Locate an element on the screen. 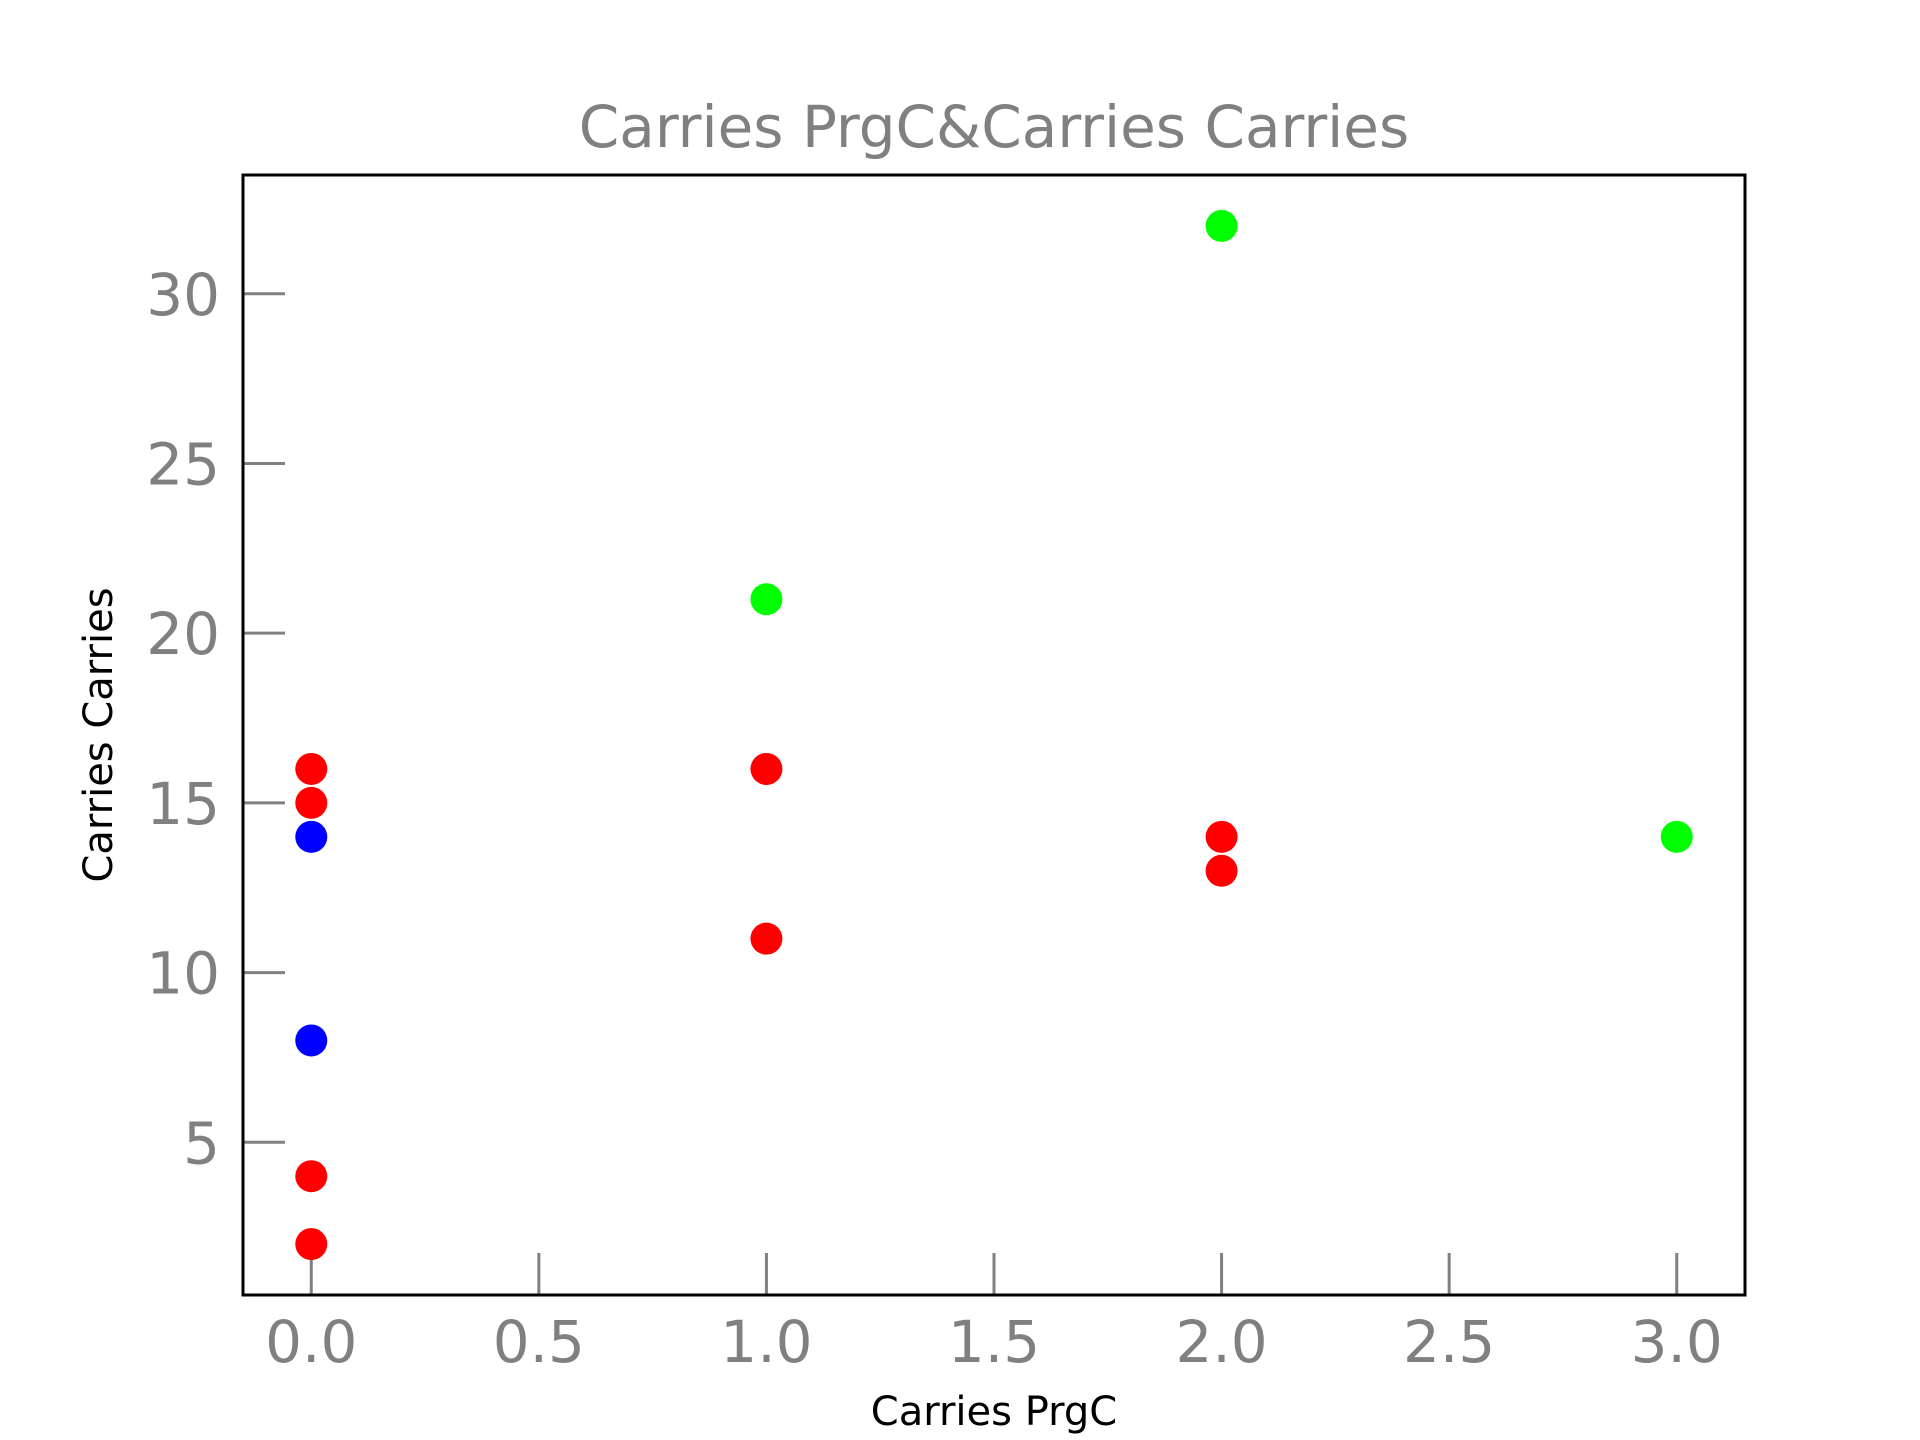 The image size is (1920, 1440). x-tick-label: 2.0 is located at coordinates (1221, 1342).